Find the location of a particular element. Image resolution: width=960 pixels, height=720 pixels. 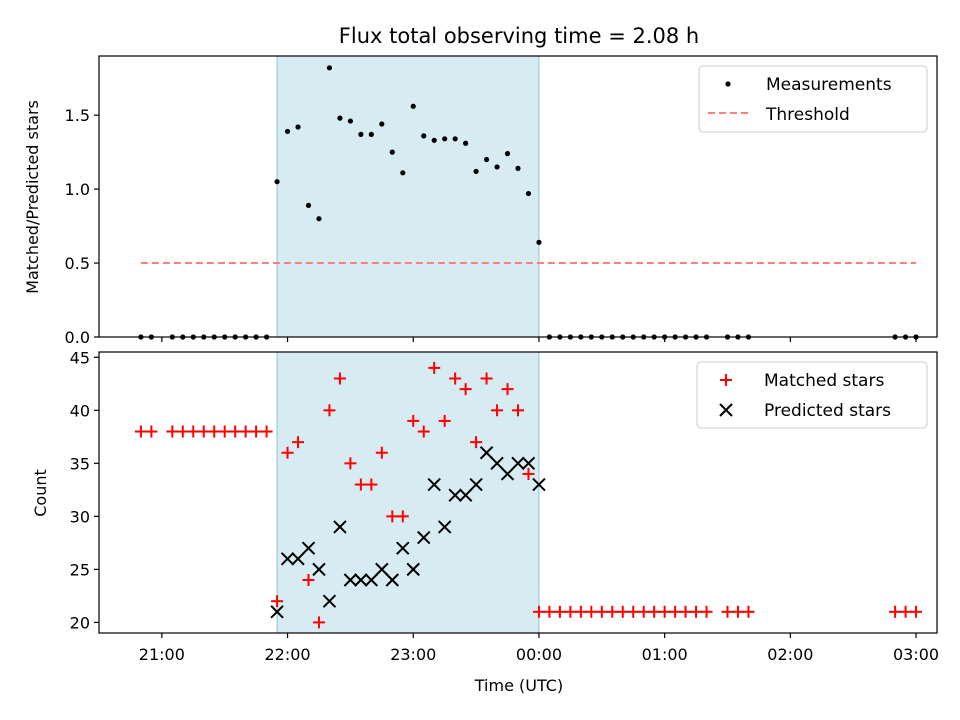

bottom-shade-rect is located at coordinates (408, 492).